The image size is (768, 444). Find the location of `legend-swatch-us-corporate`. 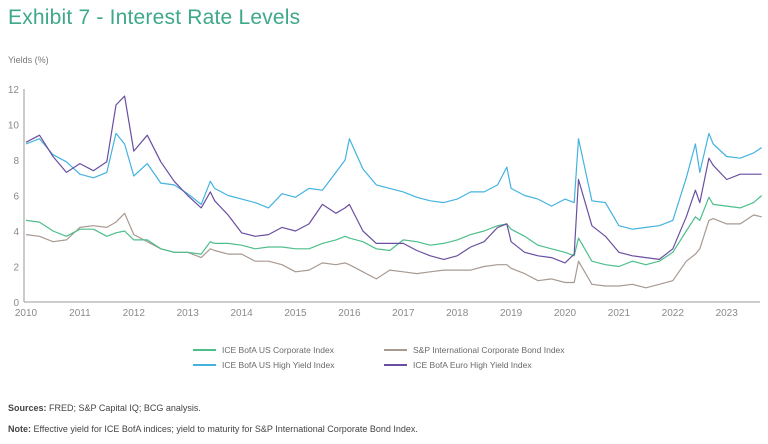

legend-swatch-us-corporate is located at coordinates (204, 350).